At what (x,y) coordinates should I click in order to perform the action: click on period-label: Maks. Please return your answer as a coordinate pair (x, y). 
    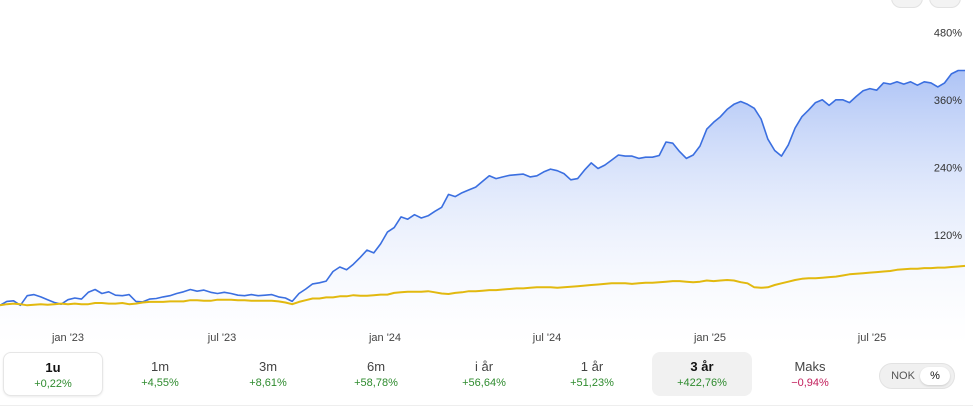
    Looking at the image, I should click on (810, 366).